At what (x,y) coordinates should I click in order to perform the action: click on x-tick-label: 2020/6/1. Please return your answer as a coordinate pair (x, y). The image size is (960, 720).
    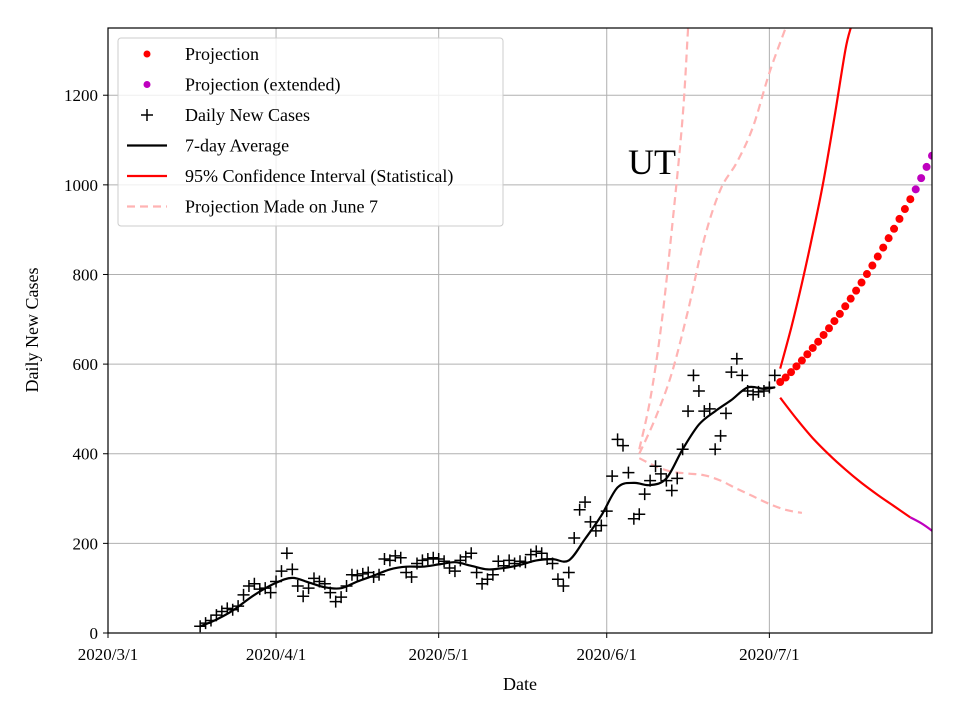
    Looking at the image, I should click on (607, 654).